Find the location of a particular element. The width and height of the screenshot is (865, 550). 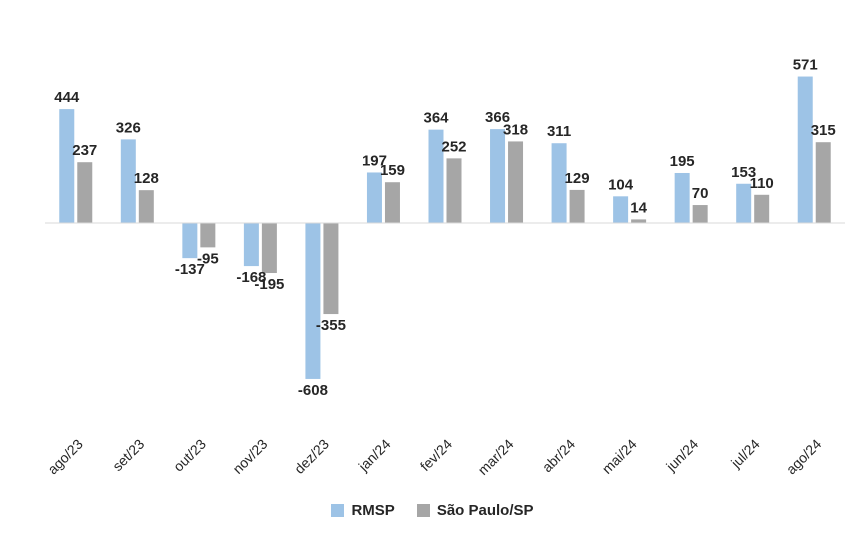

legend: RMSP São Paulo/SP is located at coordinates (432, 510).